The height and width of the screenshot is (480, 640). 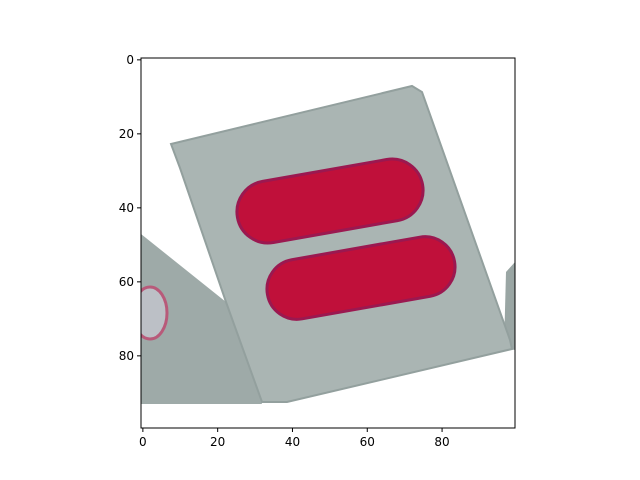 What do you see at coordinates (126, 134) in the screenshot?
I see `y-tick-label: 20` at bounding box center [126, 134].